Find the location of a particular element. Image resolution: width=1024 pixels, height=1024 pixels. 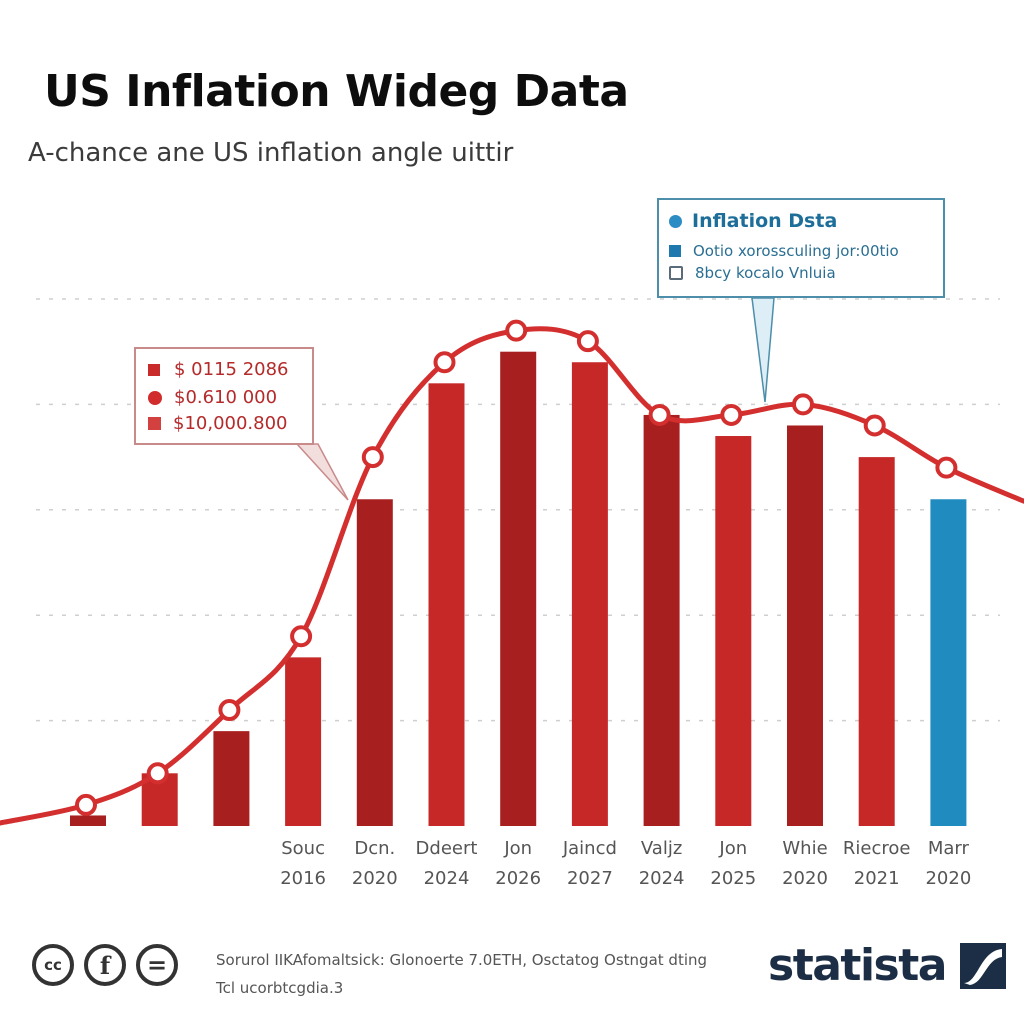

brand-name: statista is located at coordinates (857, 965).